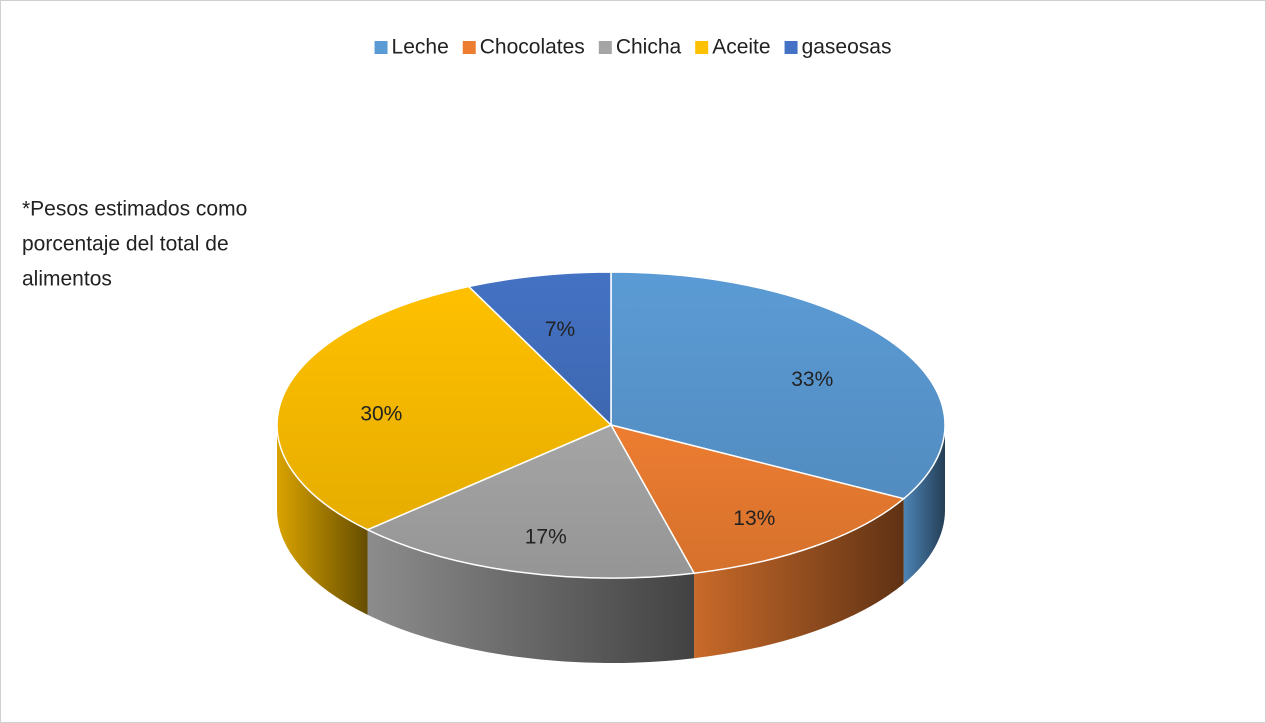  What do you see at coordinates (560, 329) in the screenshot?
I see `data-label: 7%` at bounding box center [560, 329].